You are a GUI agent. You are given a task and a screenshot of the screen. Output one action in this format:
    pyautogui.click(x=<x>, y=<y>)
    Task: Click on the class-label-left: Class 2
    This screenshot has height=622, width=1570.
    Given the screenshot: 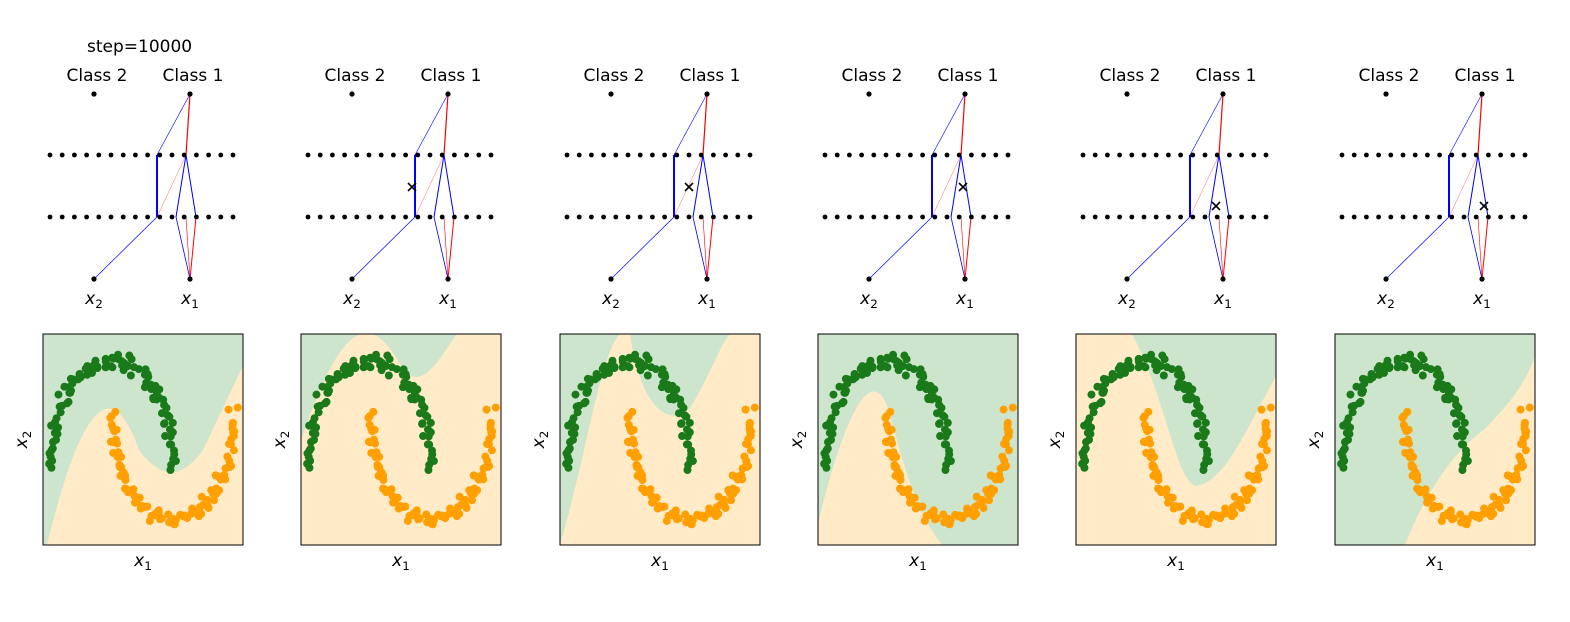 What is the action you would take?
    pyautogui.click(x=355, y=76)
    